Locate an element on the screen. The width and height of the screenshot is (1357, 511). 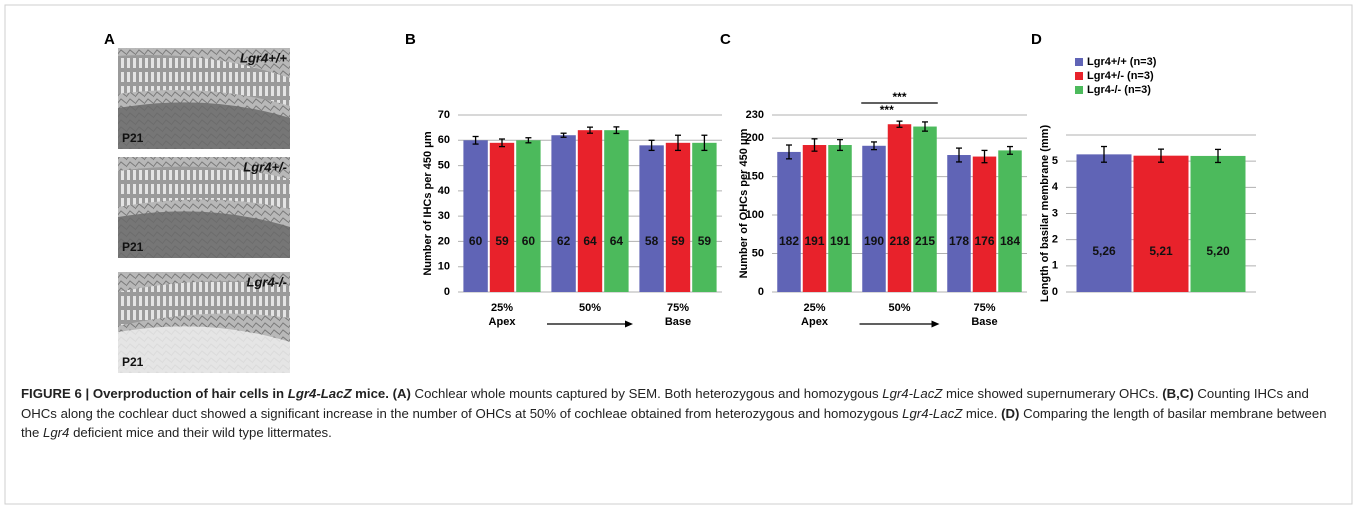
value-label: 178 is located at coordinates (959, 241).